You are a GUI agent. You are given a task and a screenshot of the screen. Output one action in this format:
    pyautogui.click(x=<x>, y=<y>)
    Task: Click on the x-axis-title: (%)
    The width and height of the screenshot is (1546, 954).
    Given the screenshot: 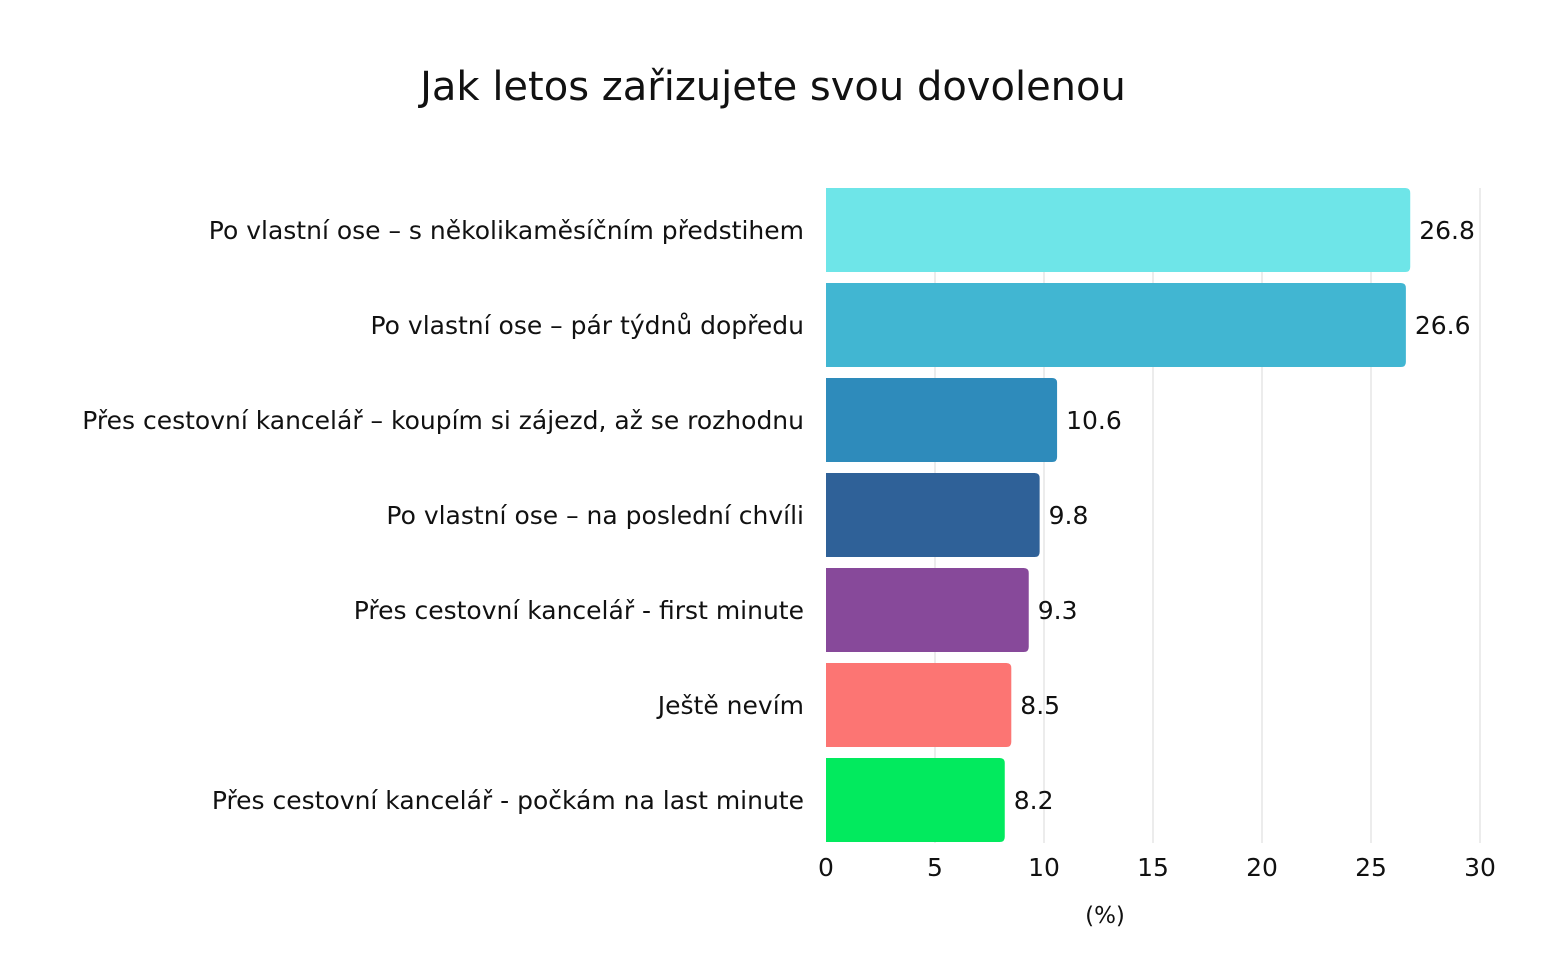 What is the action you would take?
    pyautogui.click(x=1105, y=916)
    